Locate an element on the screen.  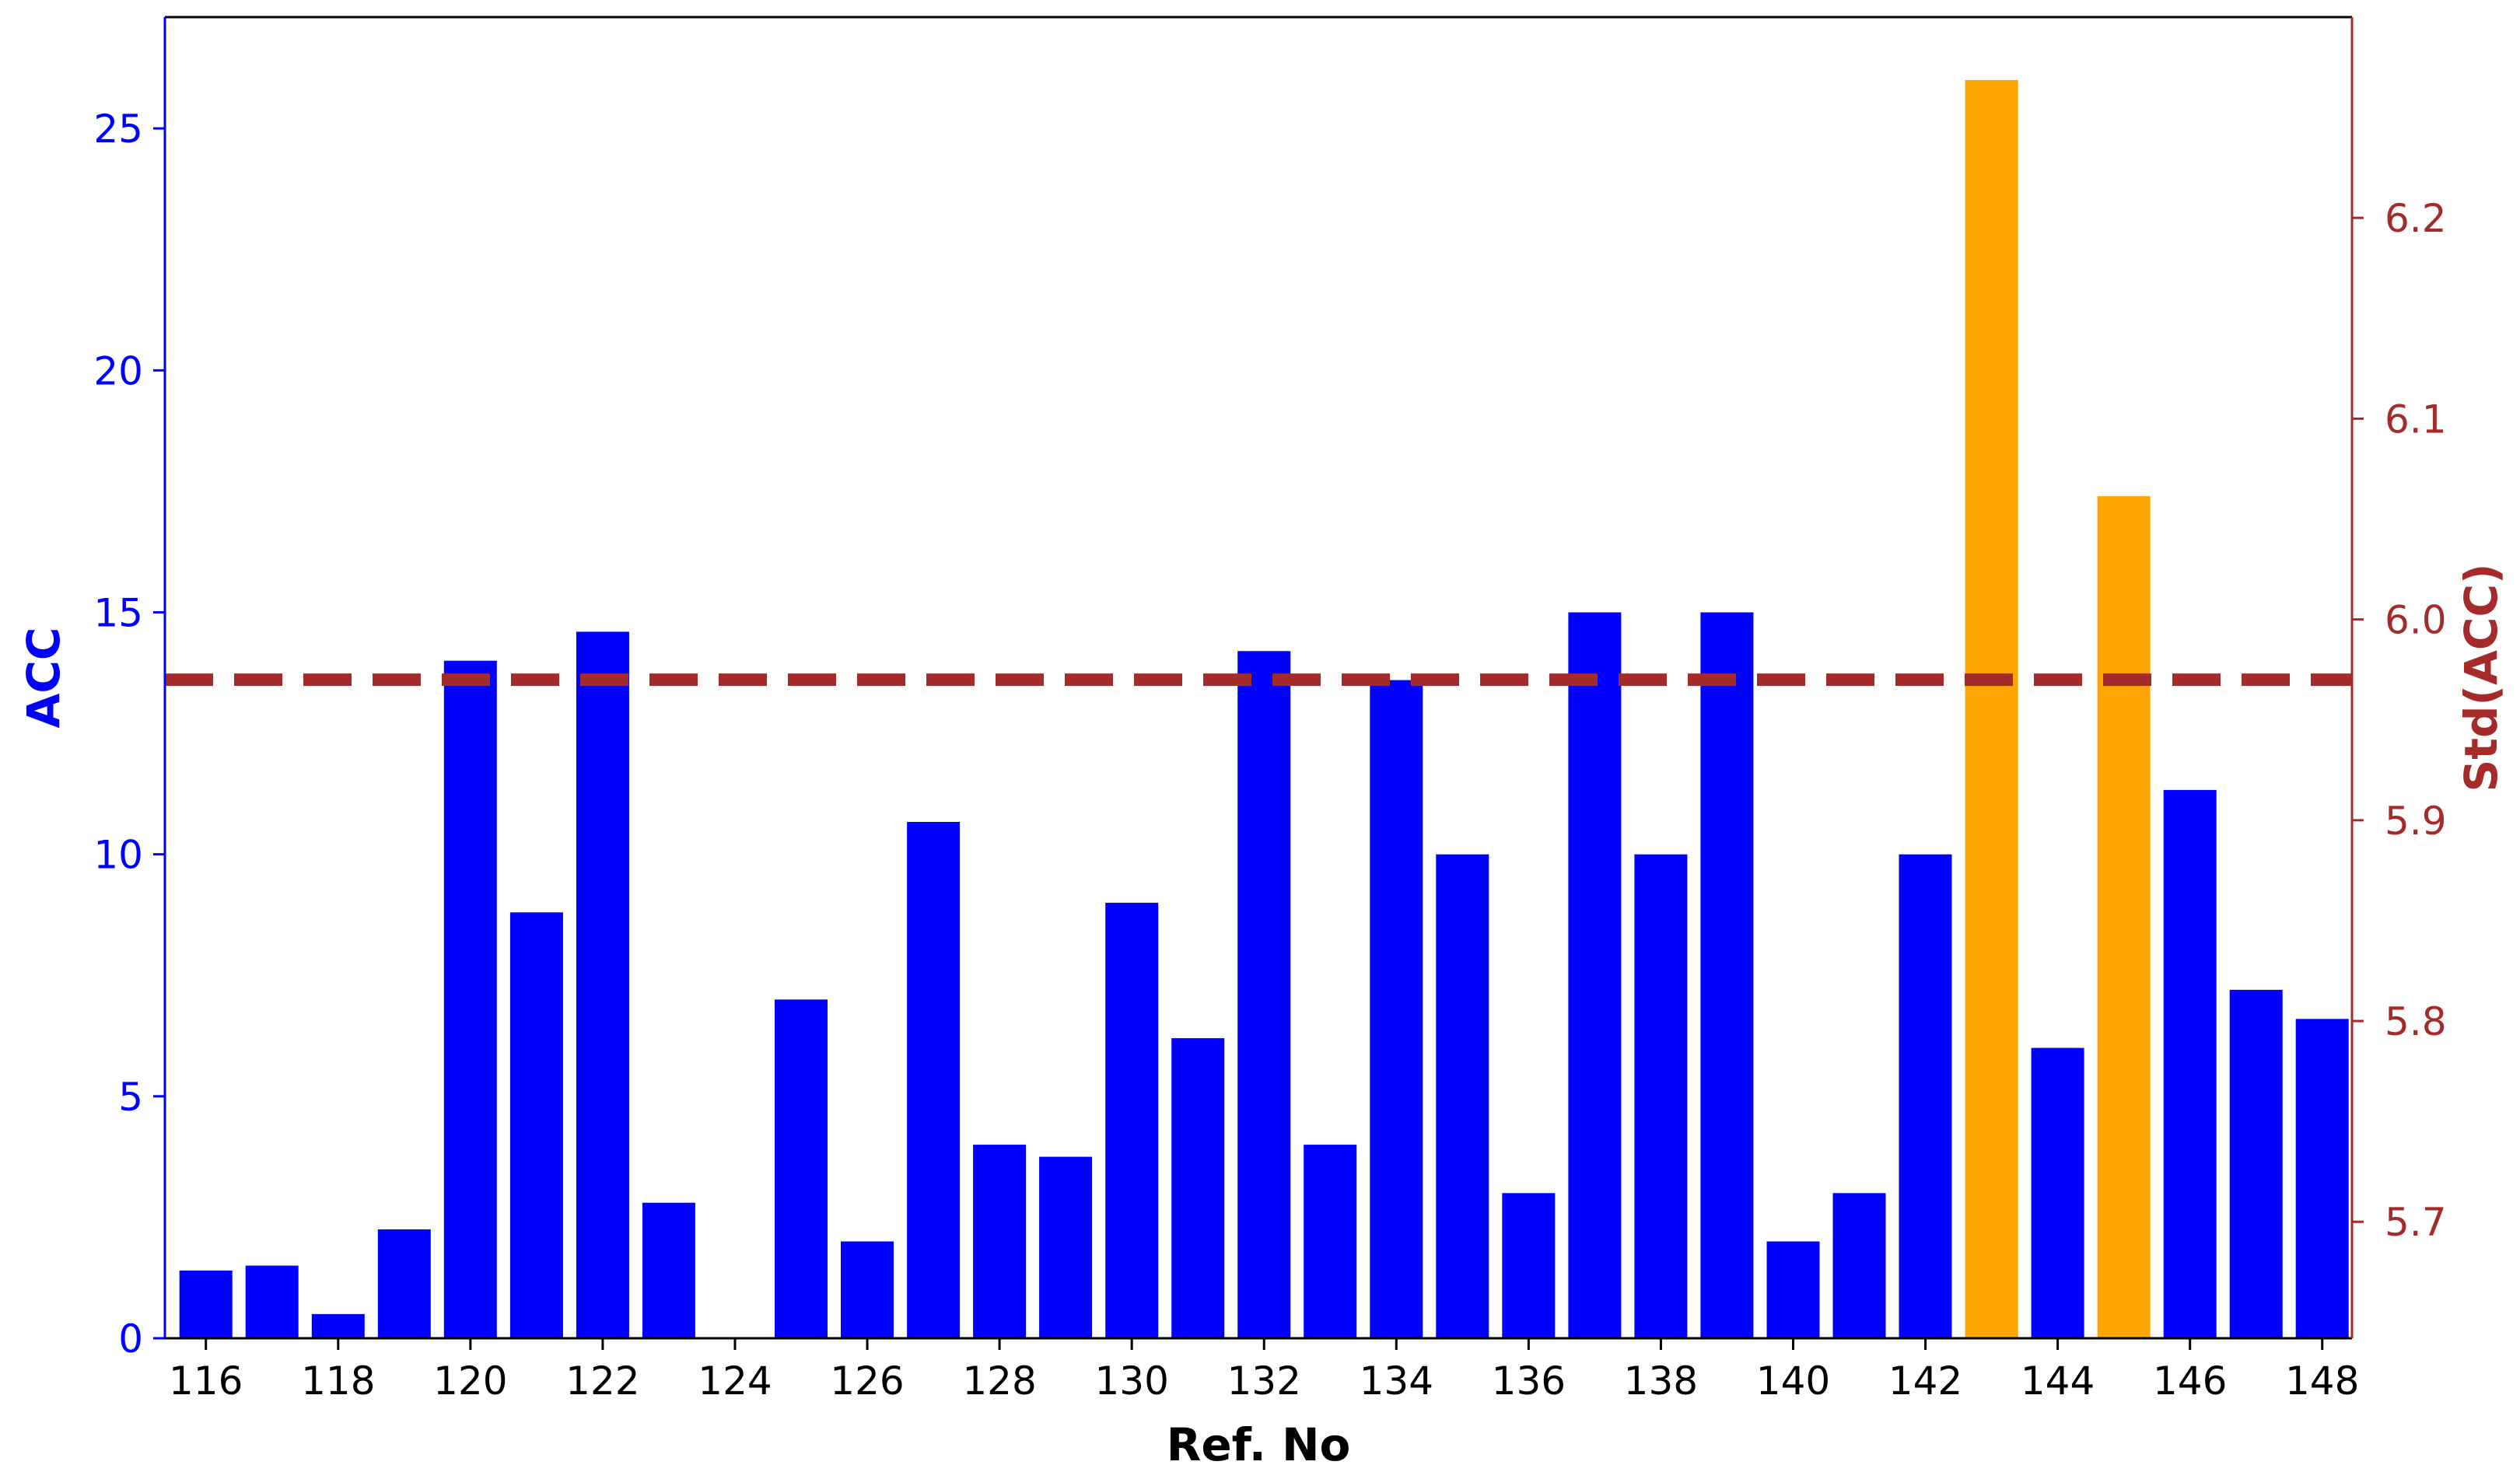
x-tick-label-138: 138 is located at coordinates (1661, 1381).